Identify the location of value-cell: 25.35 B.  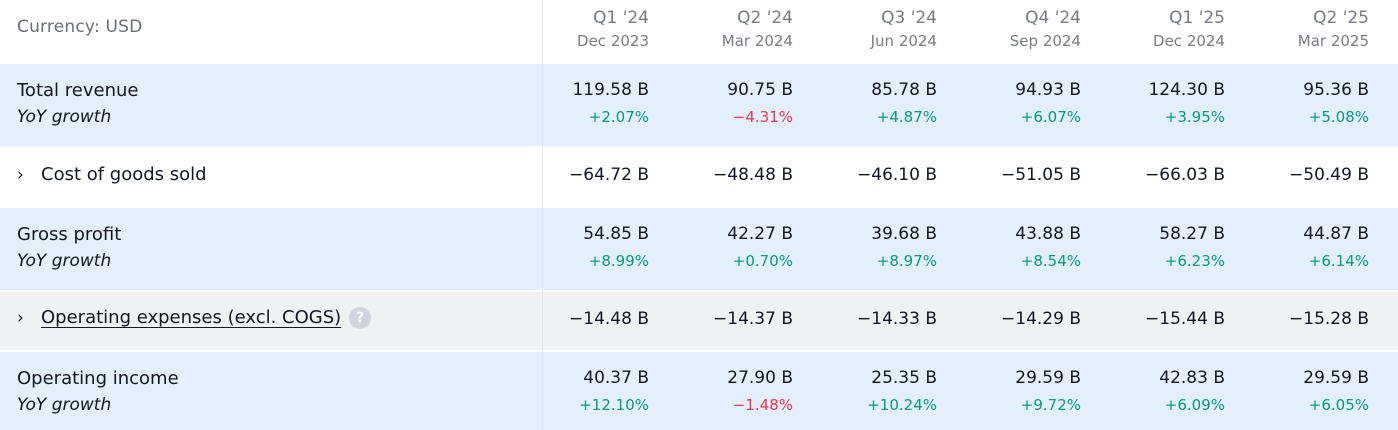
(904, 378).